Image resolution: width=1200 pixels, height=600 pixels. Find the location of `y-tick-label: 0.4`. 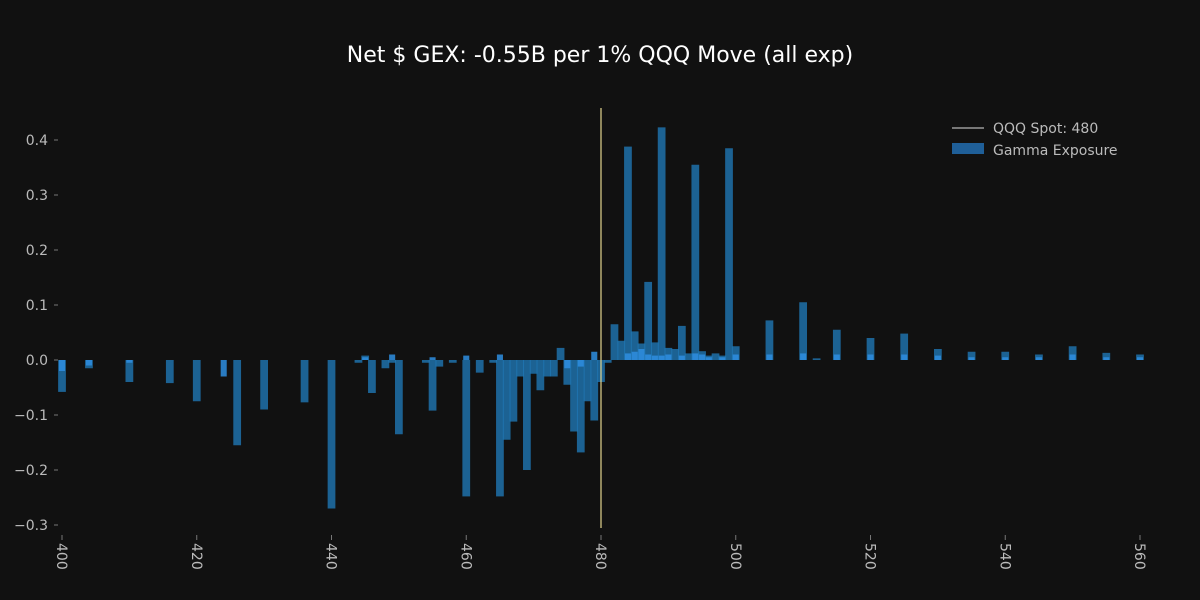

y-tick-label: 0.4 is located at coordinates (37, 141).